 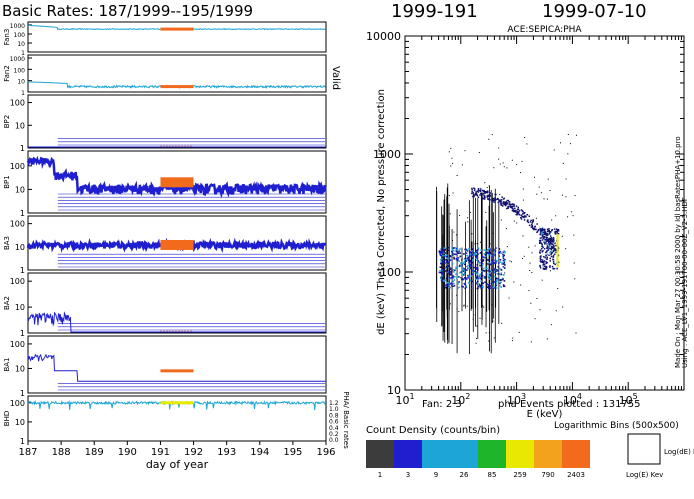 What do you see at coordinates (569, 404) in the screenshot?
I see `events-label: pha Events plotted : 131755` at bounding box center [569, 404].